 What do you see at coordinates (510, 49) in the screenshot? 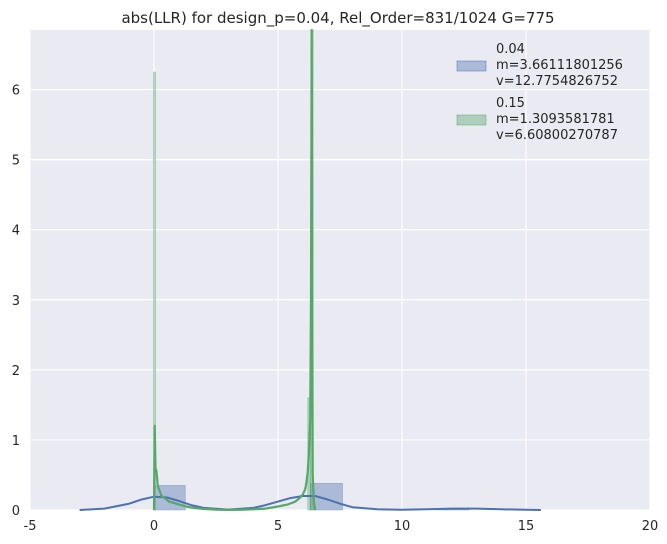
I see `legend-label-line: 0.04` at bounding box center [510, 49].